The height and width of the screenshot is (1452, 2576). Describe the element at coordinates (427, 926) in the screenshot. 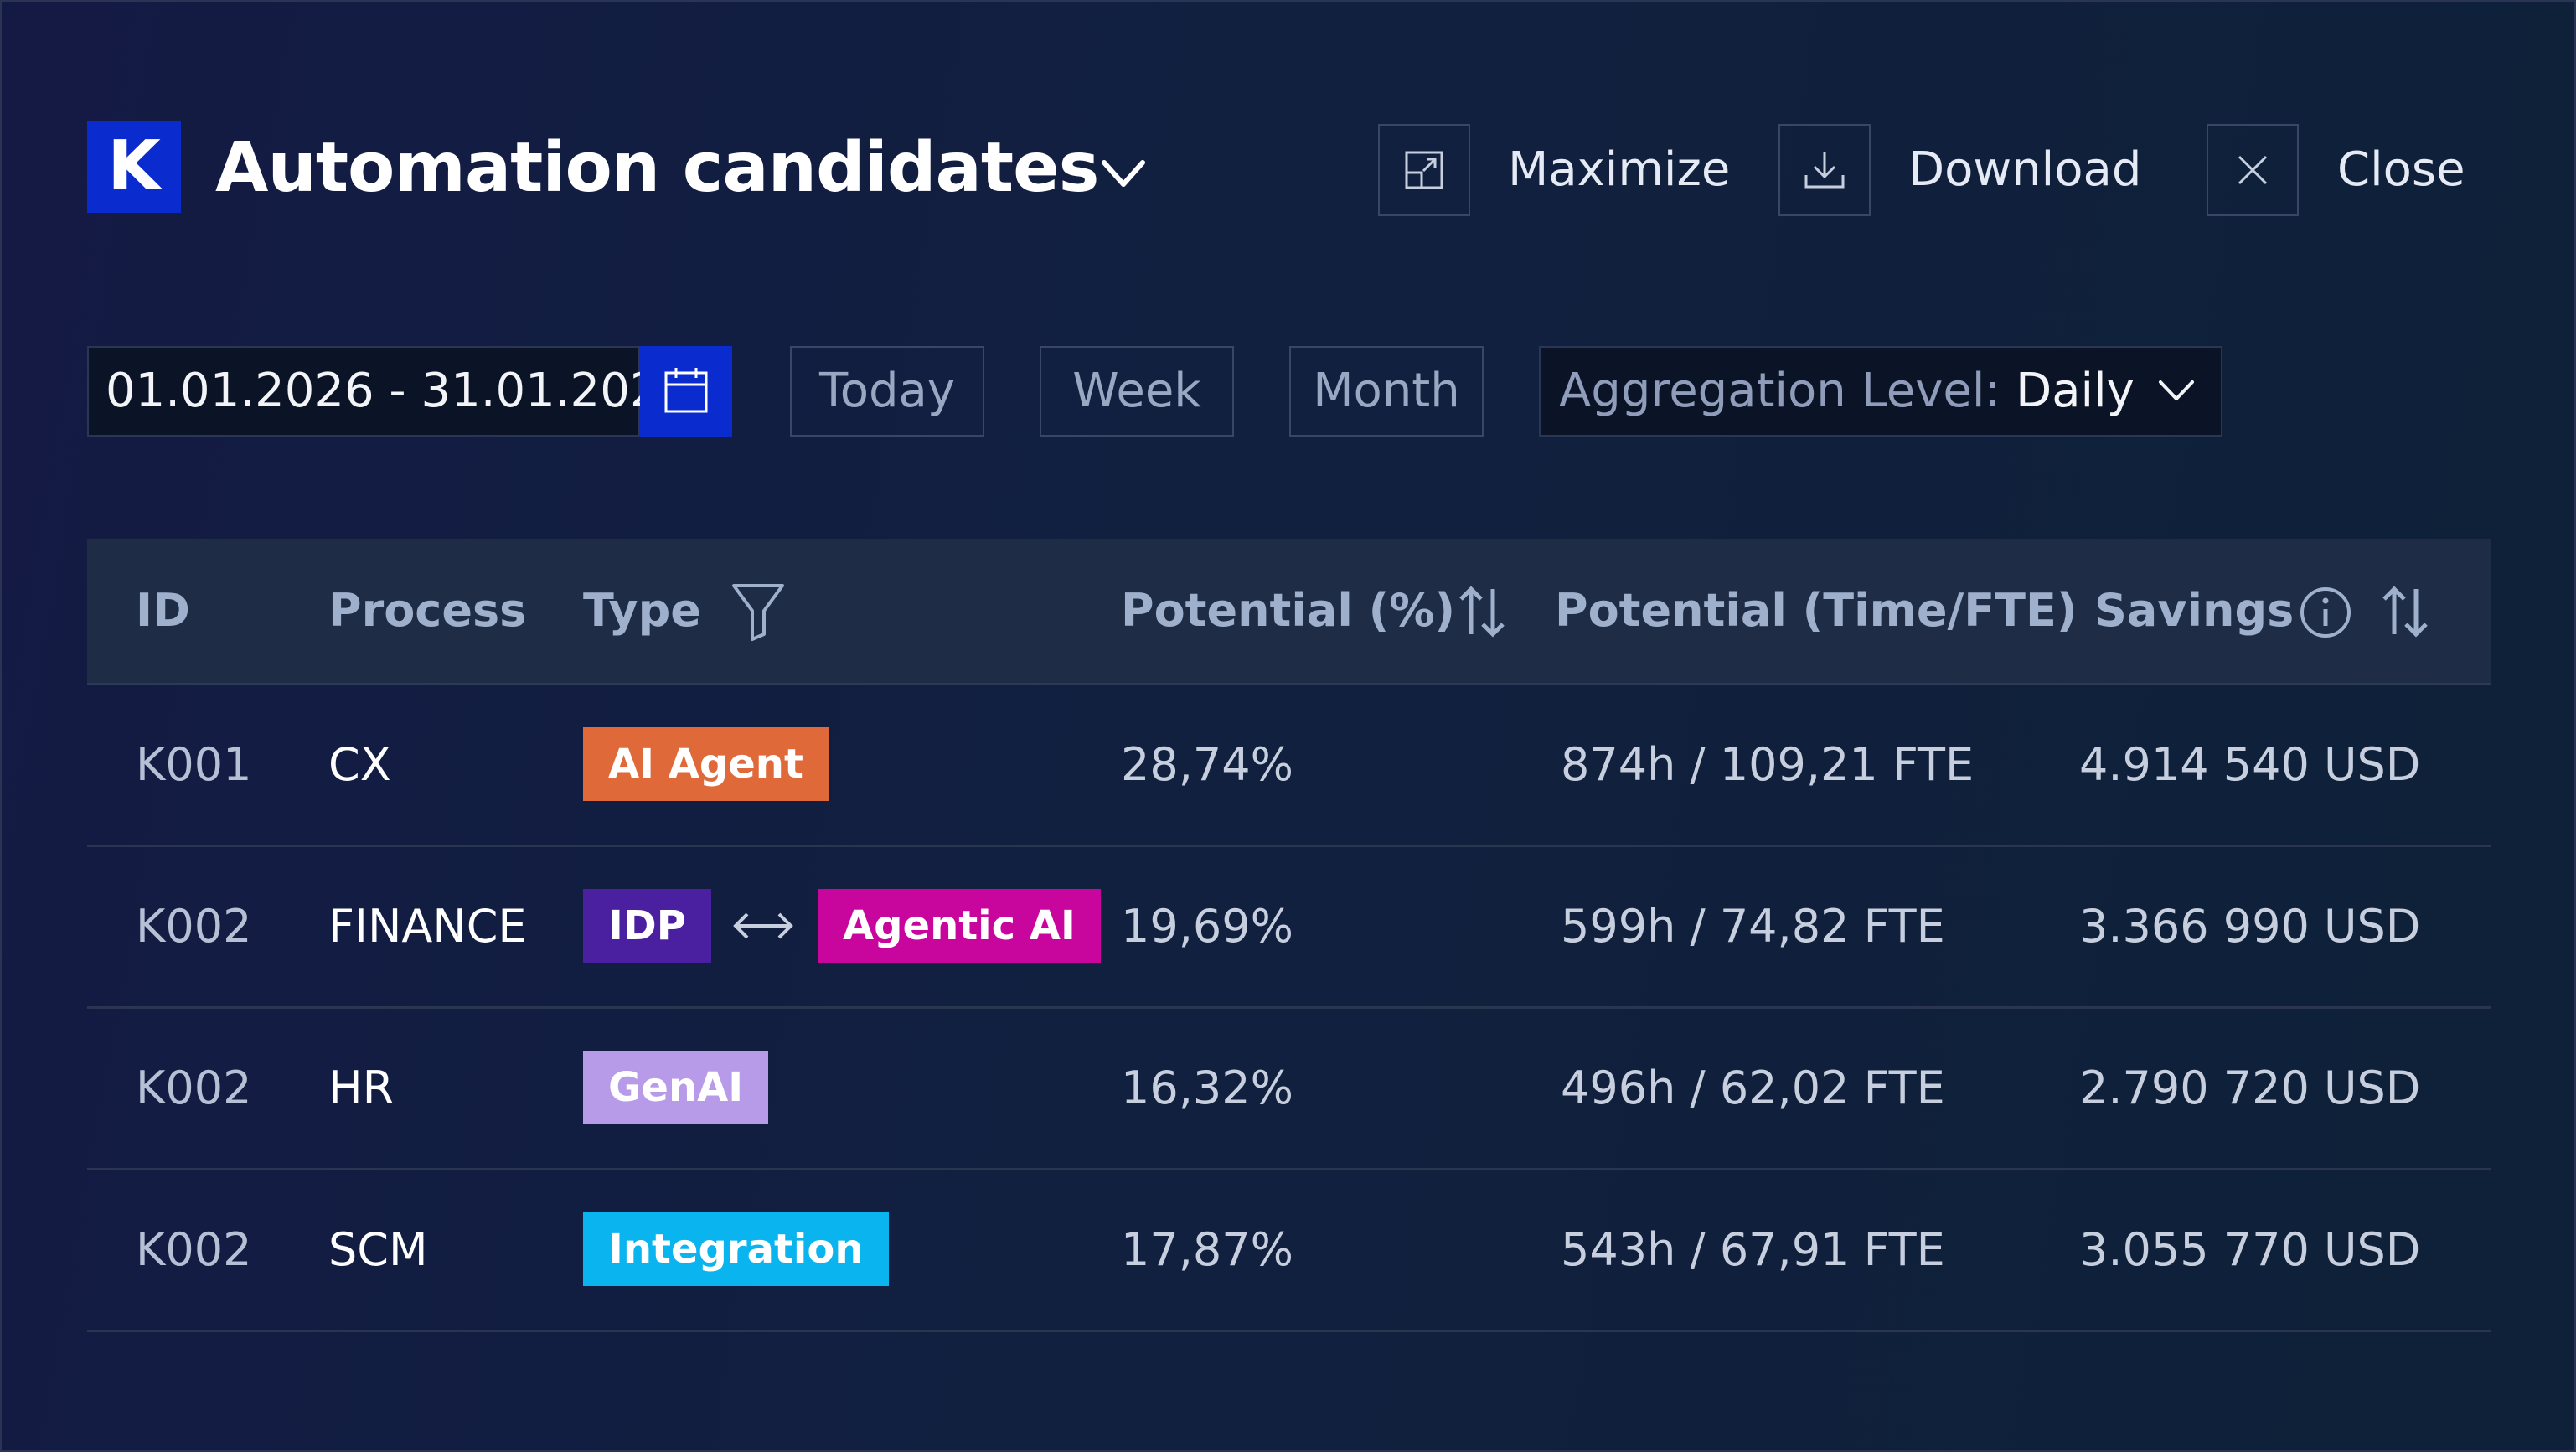

I see `cell-process: FINANCE` at that location.